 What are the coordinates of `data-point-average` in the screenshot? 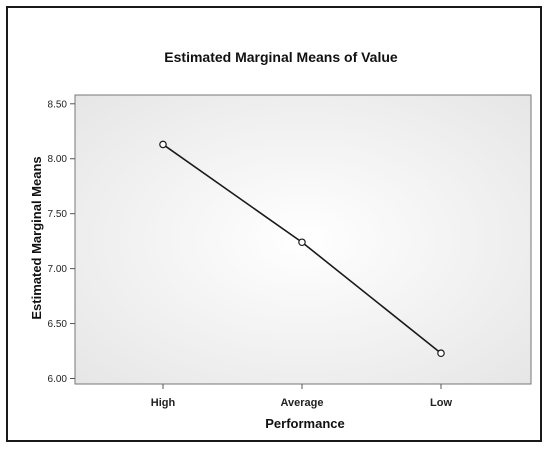 It's located at (302, 242).